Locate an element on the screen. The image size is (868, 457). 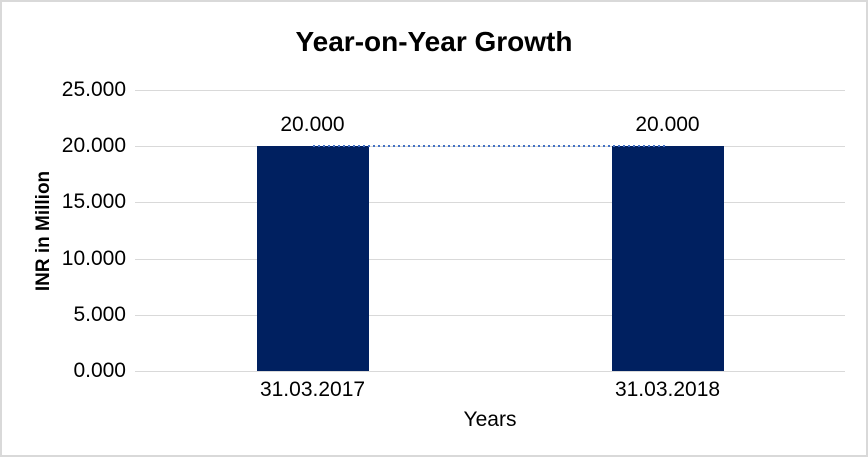
y-tick-label: 0.000 is located at coordinates (99, 370).